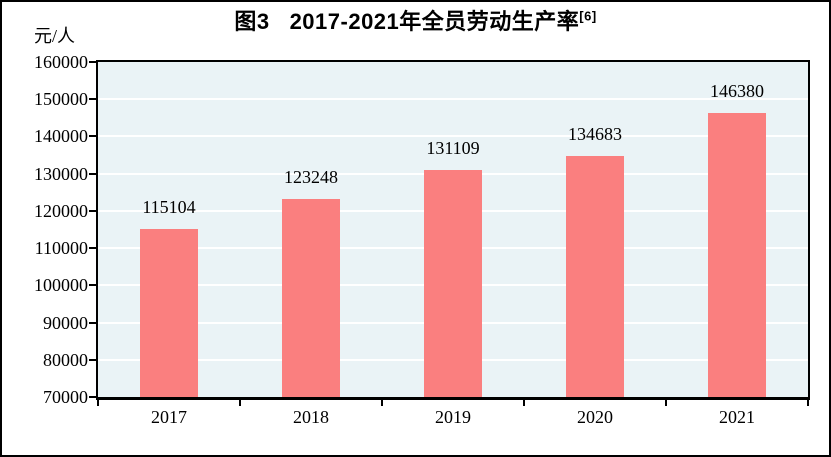  I want to click on bar-value-label: 146380, so click(737, 90).